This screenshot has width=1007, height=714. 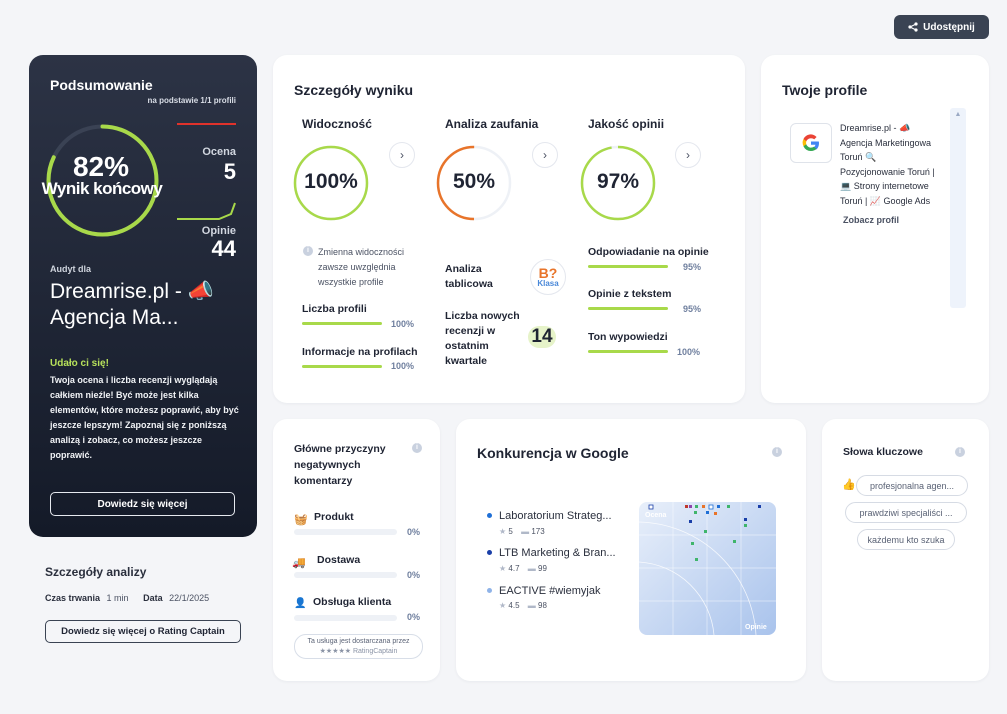 What do you see at coordinates (301, 520) in the screenshot?
I see `product-icon: 🧺` at bounding box center [301, 520].